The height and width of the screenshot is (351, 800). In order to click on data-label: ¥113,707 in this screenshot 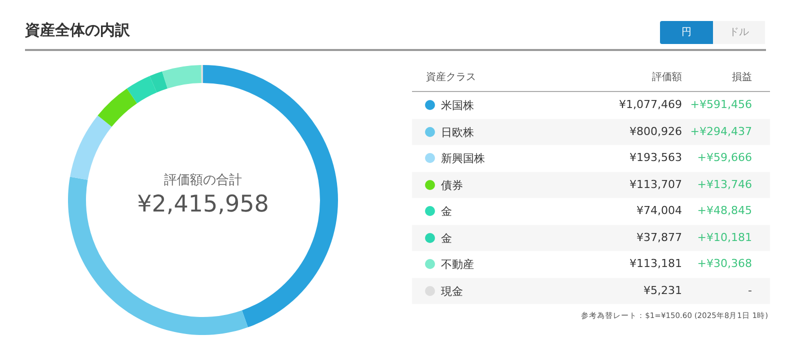, I will do `click(655, 184)`.